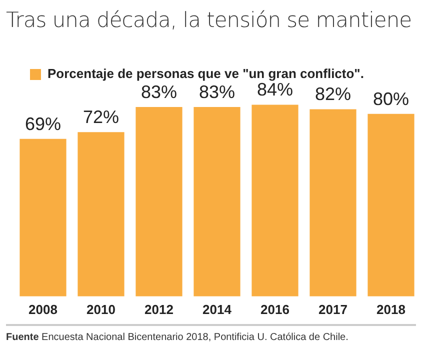 The height and width of the screenshot is (361, 434). What do you see at coordinates (391, 309) in the screenshot?
I see `x-tick-label: 2018` at bounding box center [391, 309].